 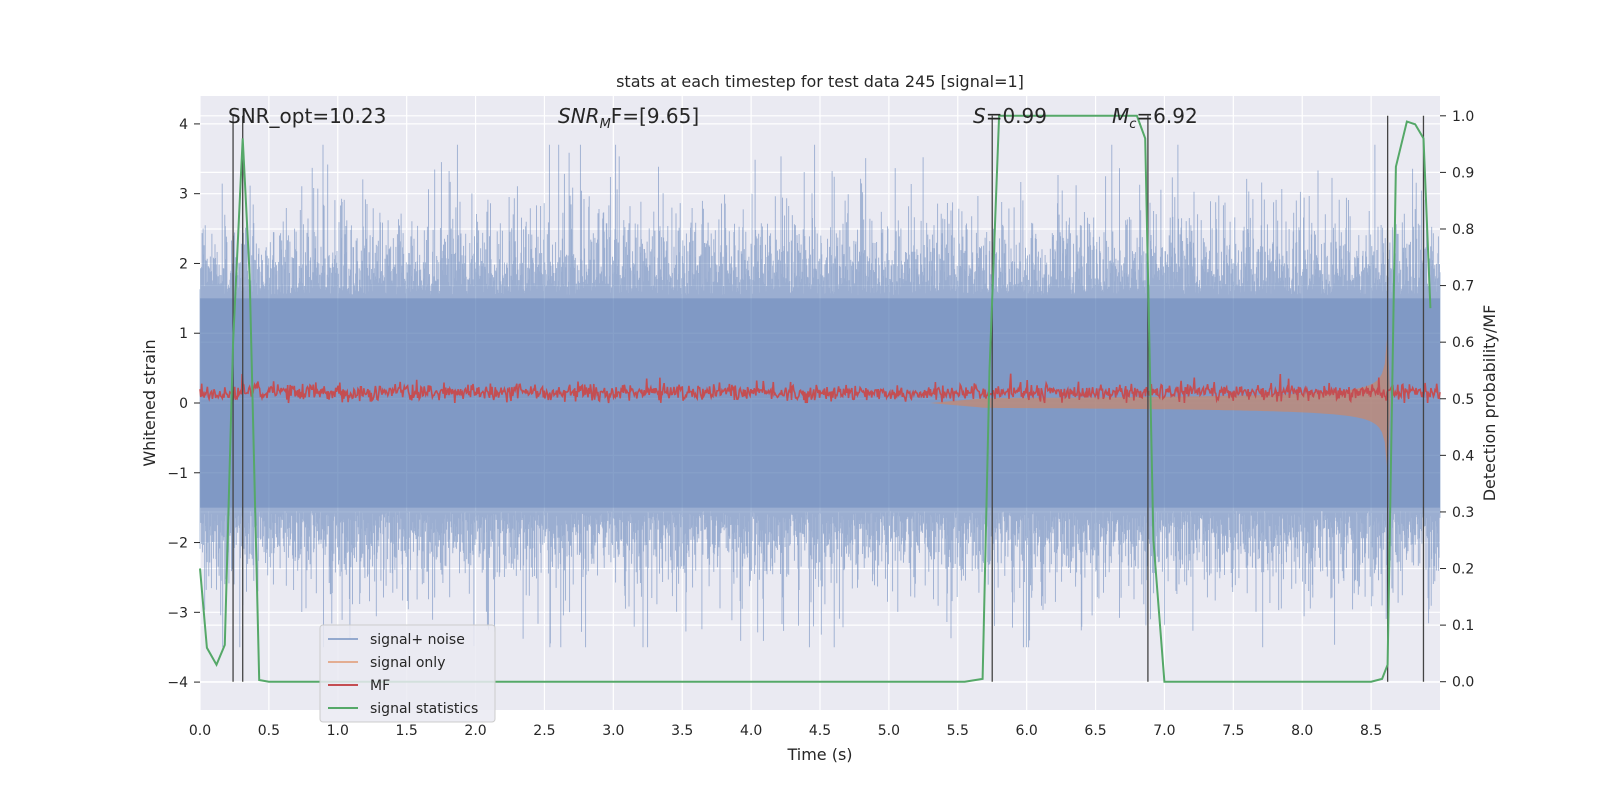 I want to click on x-tick-label: 6.0, so click(x=1027, y=731).